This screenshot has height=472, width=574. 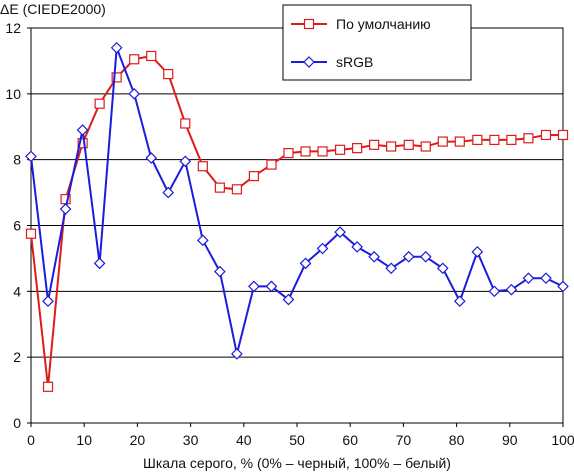 What do you see at coordinates (13, 94) in the screenshot?
I see `y-tick-label: 10` at bounding box center [13, 94].